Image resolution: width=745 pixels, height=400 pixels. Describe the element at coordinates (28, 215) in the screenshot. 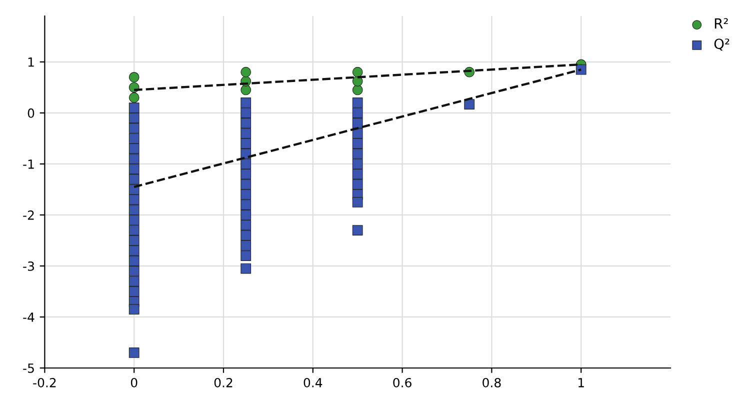

I see `y-tick-label: -2` at that location.